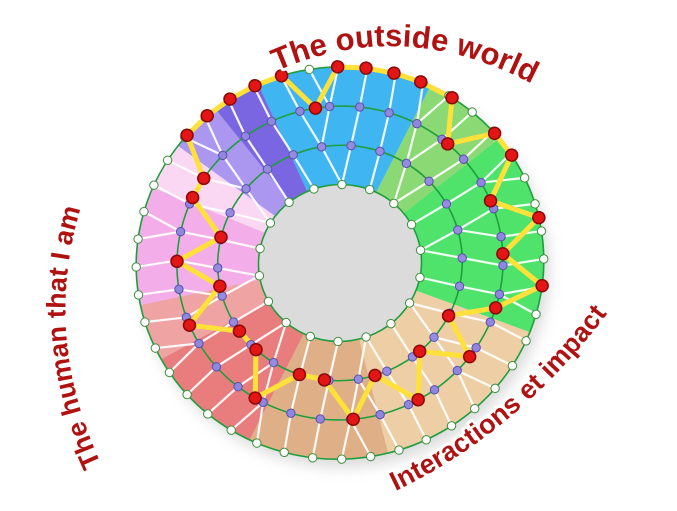 This screenshot has width=677, height=511. Describe the element at coordinates (434, 147) in the screenshot. I see `sector-green-light` at that location.